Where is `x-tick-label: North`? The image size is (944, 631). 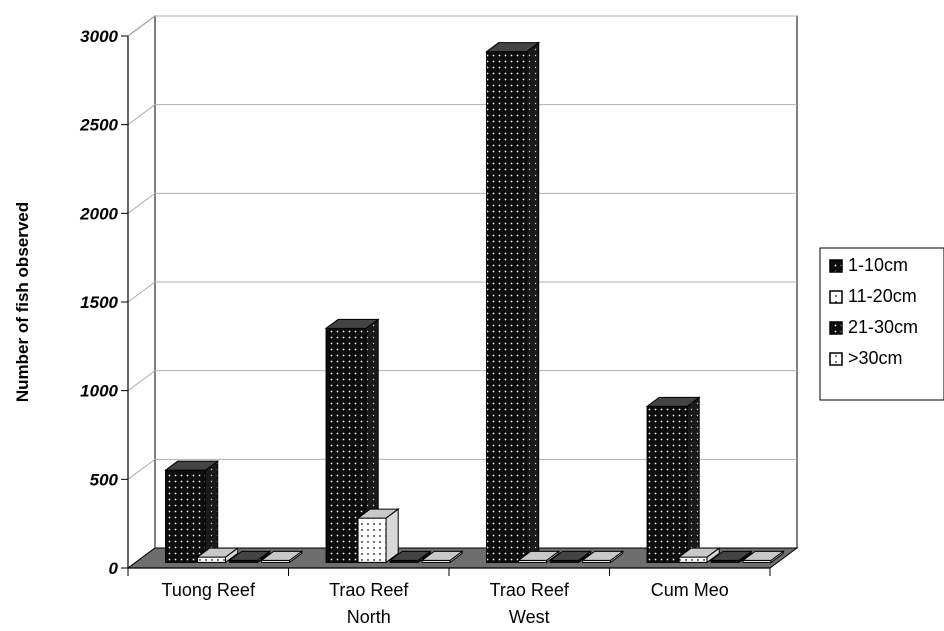 x-tick-label: North is located at coordinates (369, 616).